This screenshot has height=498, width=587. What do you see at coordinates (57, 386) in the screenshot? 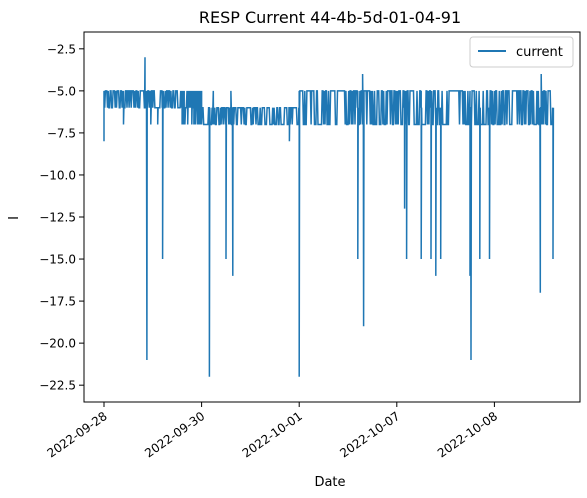
I see `y-tick-label: −22.5` at bounding box center [57, 386].